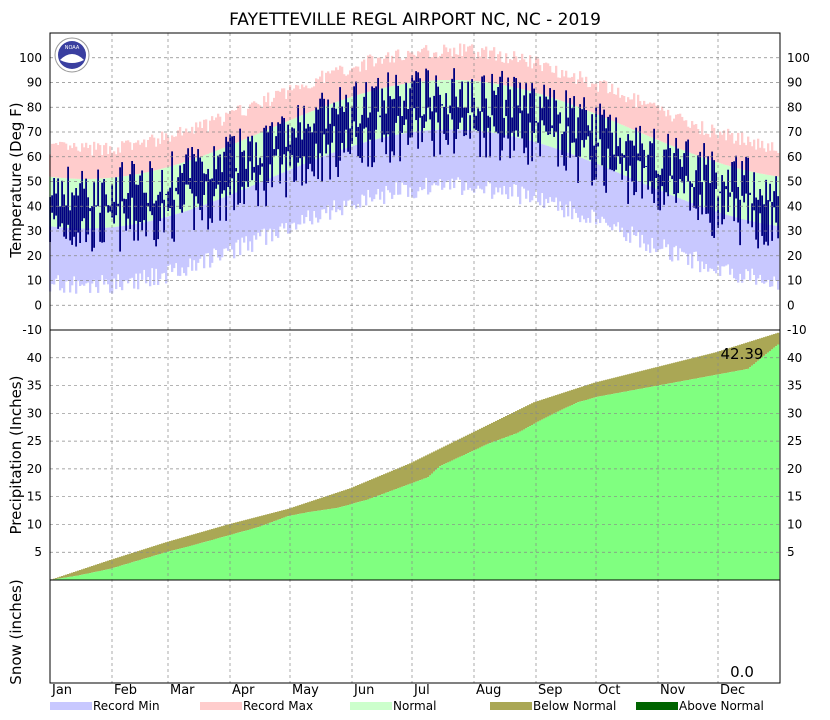 The width and height of the screenshot is (830, 720). I want to click on legend-label: Record Min, so click(126, 706).